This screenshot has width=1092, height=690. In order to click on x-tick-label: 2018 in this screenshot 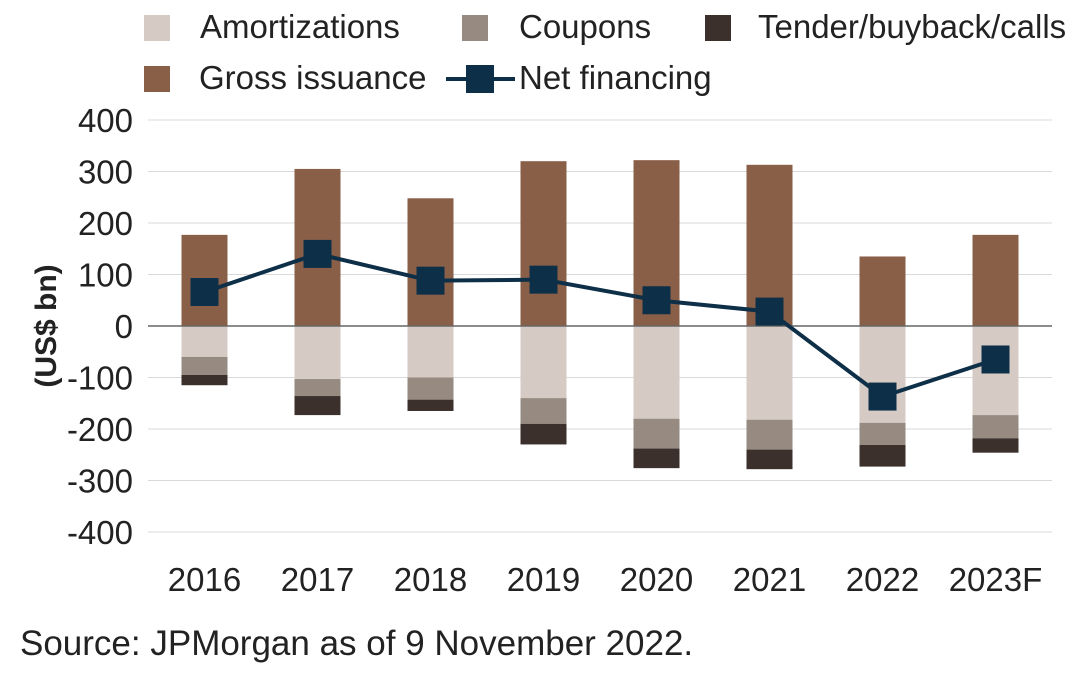, I will do `click(430, 579)`.